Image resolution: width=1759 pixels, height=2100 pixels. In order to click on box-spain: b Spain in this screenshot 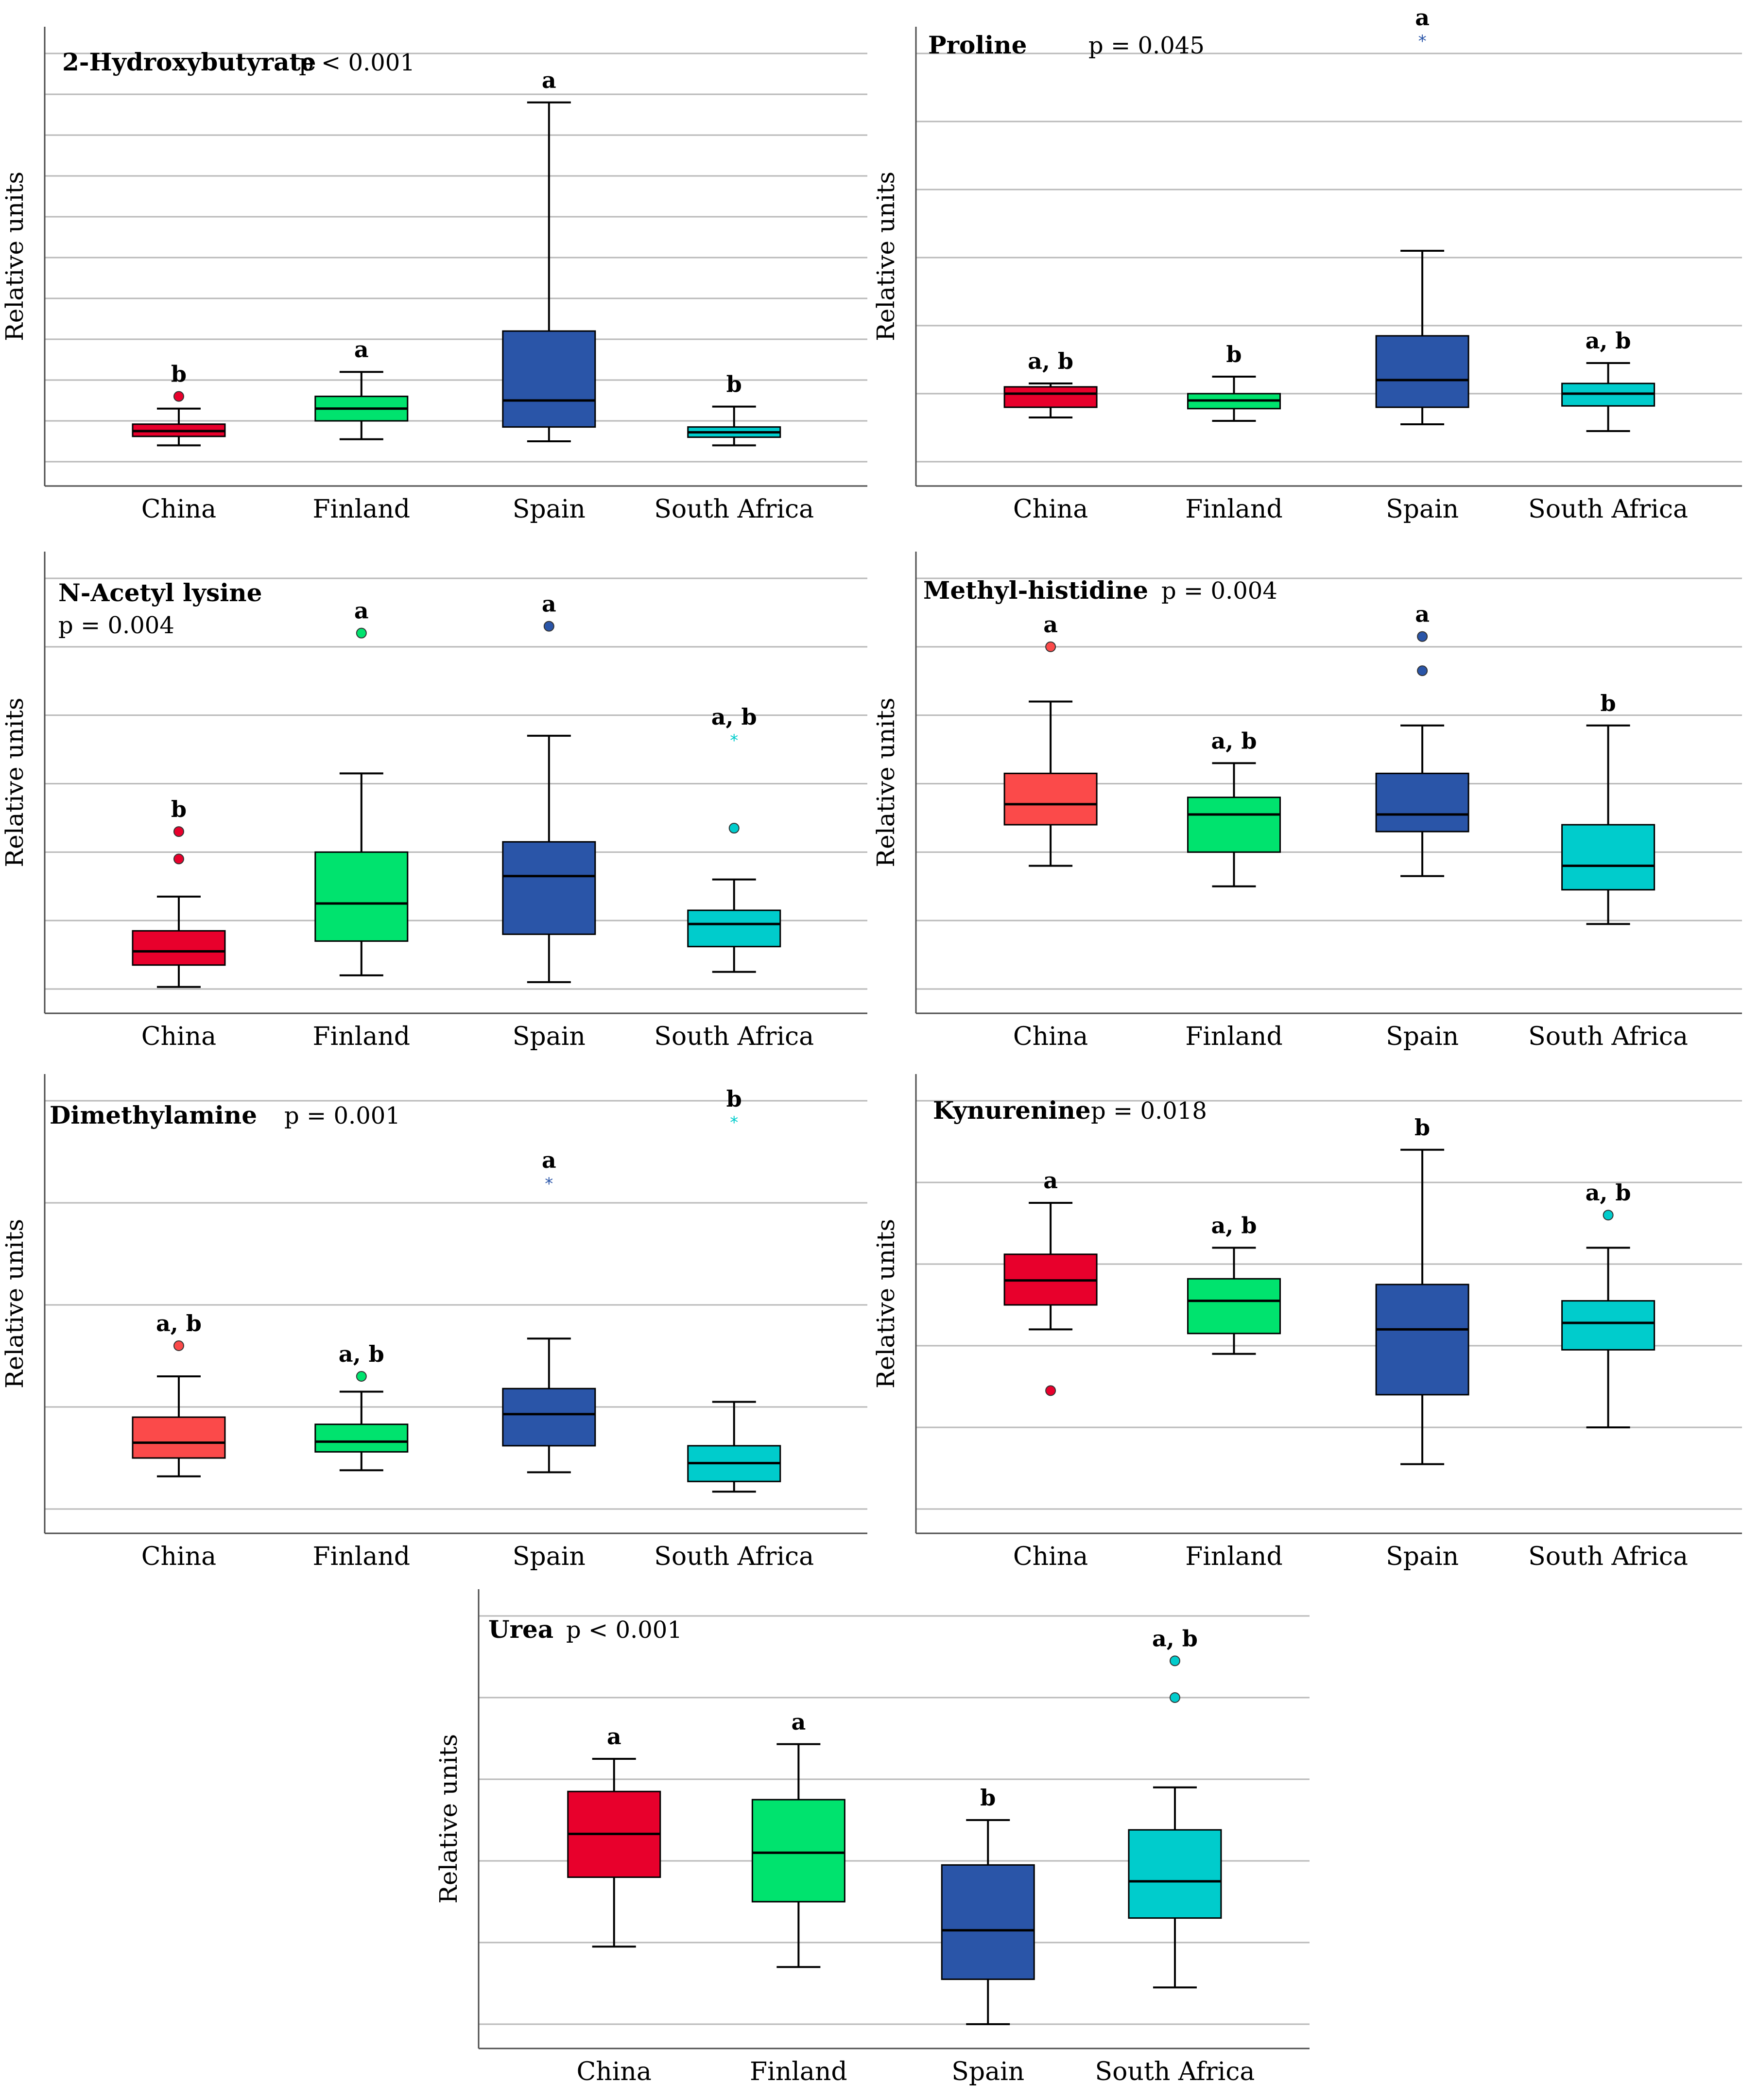, I will do `click(988, 1935)`.